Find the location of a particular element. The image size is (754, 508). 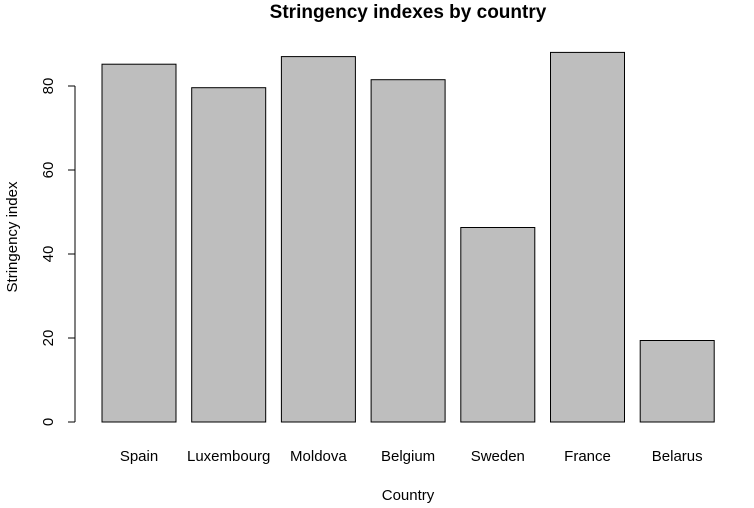

bar-sweden is located at coordinates (498, 325).